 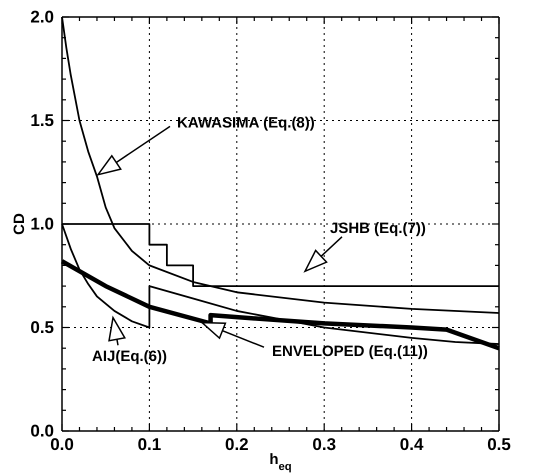 What do you see at coordinates (42, 327) in the screenshot?
I see `y-tick-label: 0.5` at bounding box center [42, 327].